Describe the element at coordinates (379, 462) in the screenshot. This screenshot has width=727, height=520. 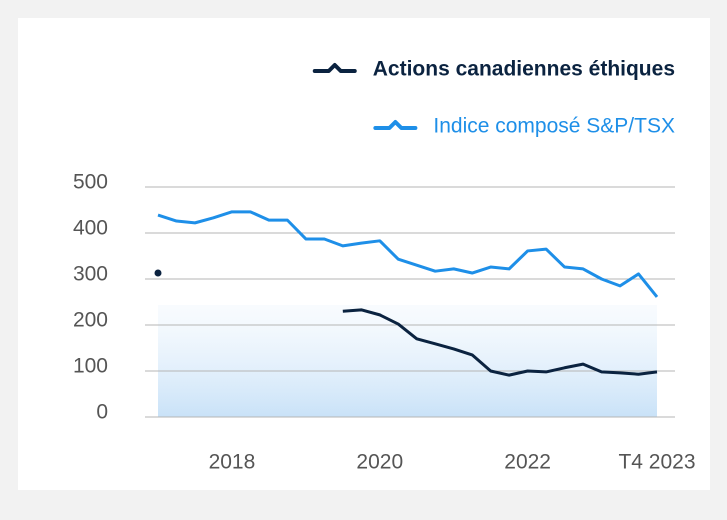
I see `x-tick-label: 2020` at that location.